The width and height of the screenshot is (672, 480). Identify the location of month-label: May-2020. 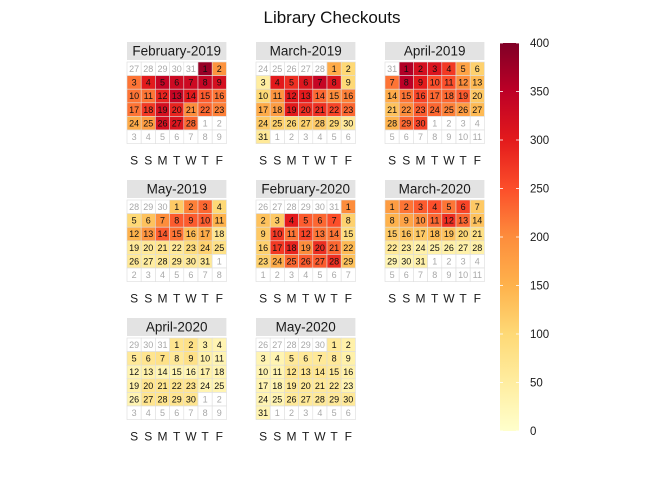
(306, 327).